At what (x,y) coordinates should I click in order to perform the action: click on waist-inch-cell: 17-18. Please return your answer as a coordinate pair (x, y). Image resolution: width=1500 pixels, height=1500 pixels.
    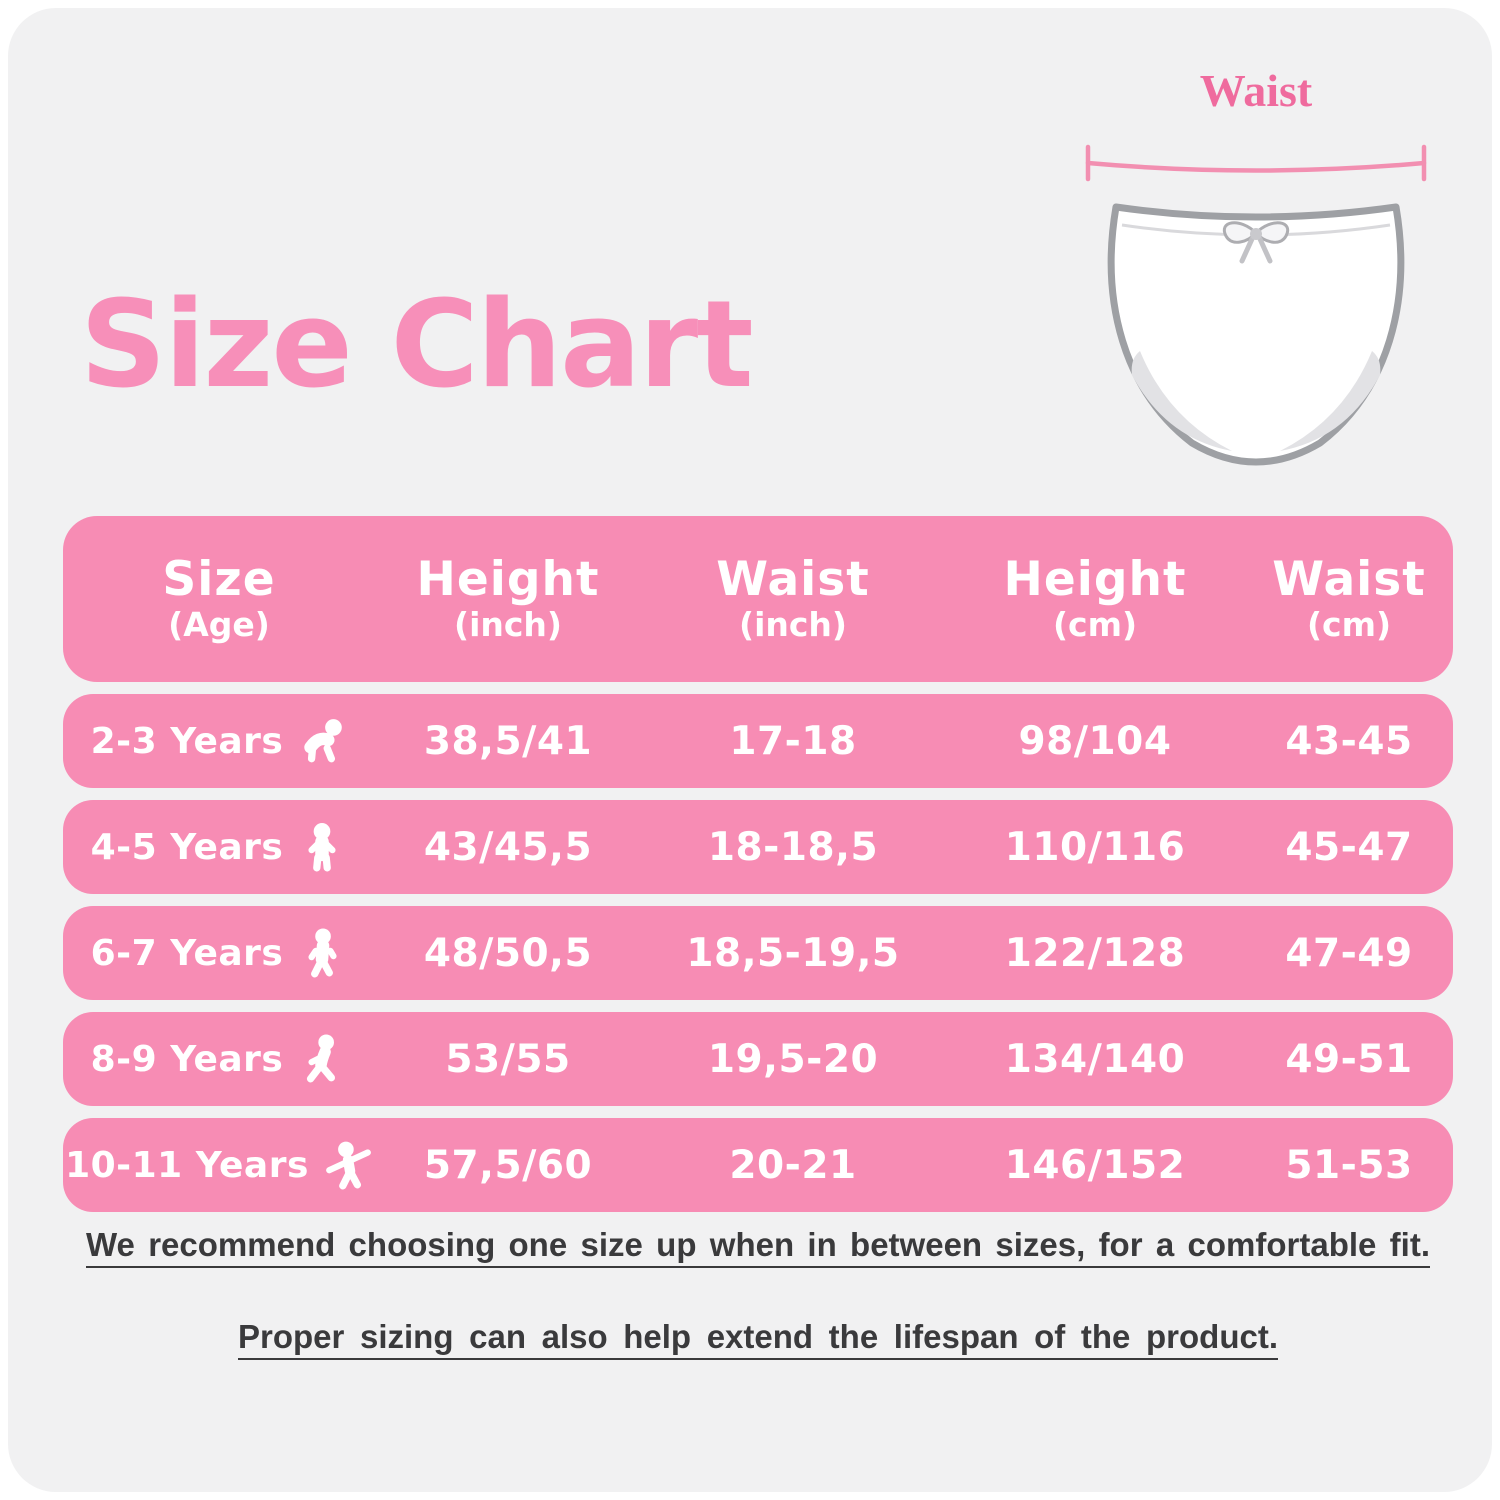
    Looking at the image, I should click on (793, 741).